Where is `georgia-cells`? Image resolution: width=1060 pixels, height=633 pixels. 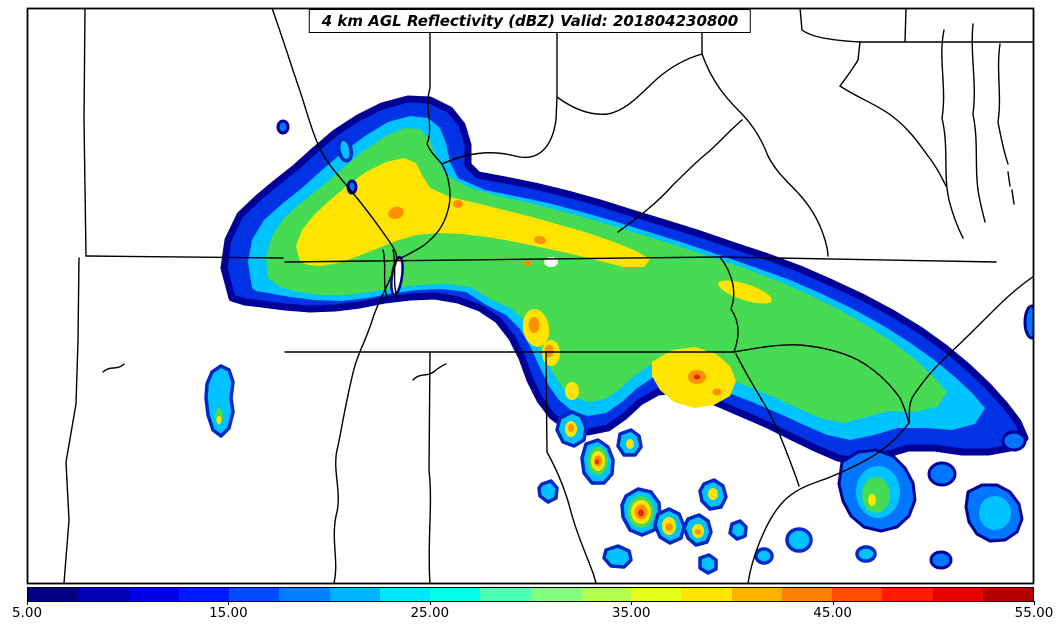
georgia-cells is located at coordinates (642, 492).